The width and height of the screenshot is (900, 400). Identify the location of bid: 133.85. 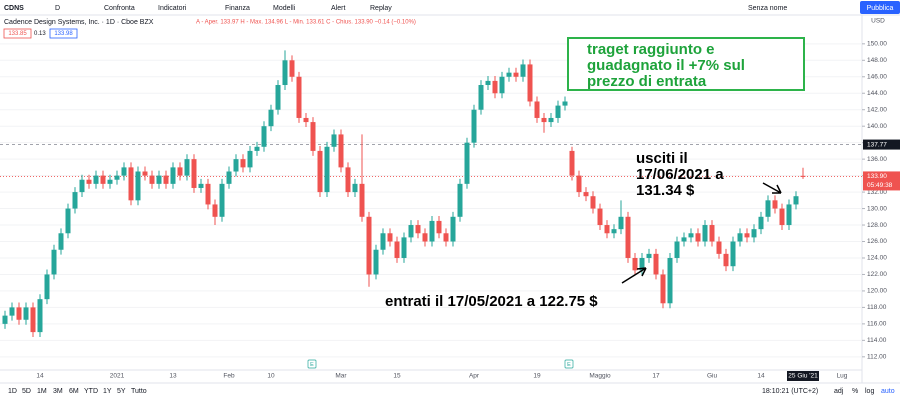
(17, 34).